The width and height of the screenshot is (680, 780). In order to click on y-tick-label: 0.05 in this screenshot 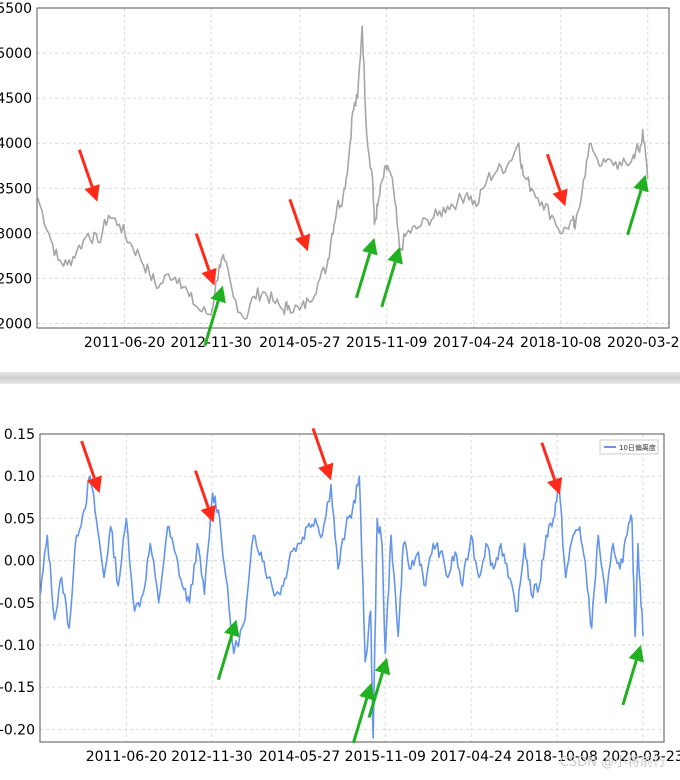, I will do `click(19, 519)`.